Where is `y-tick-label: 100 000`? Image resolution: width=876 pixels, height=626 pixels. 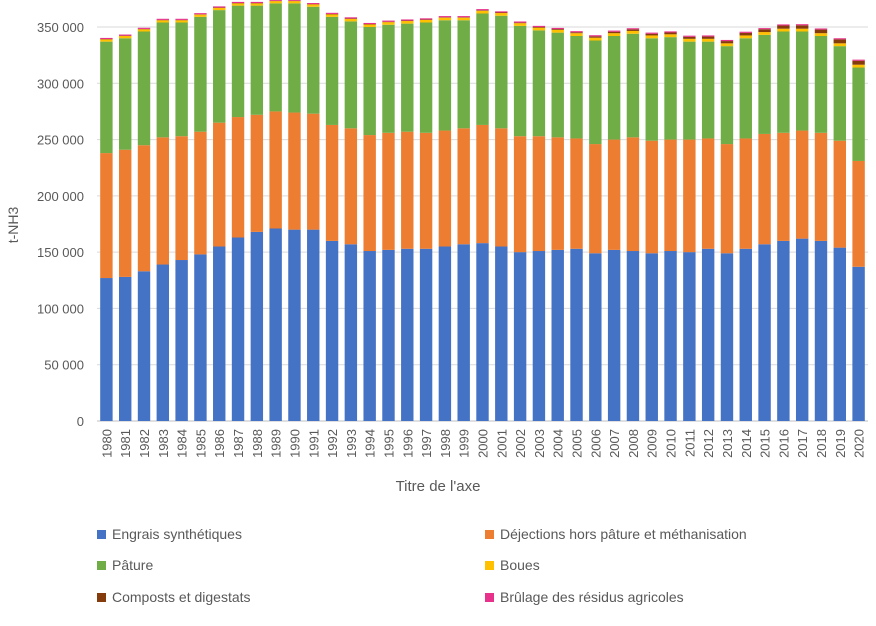
y-tick-label: 100 000 is located at coordinates (60, 308).